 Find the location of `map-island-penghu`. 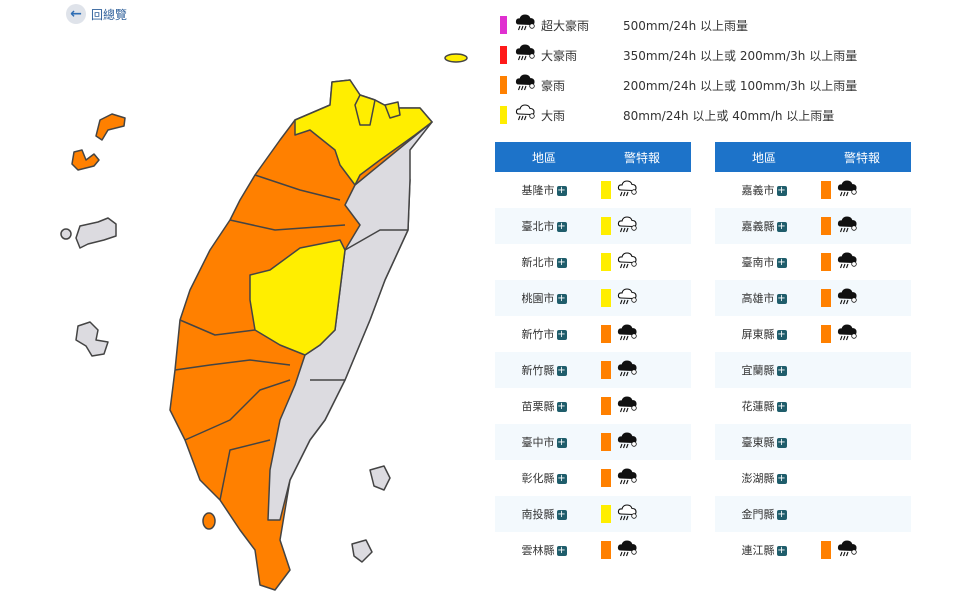

map-island-penghu is located at coordinates (92, 339).